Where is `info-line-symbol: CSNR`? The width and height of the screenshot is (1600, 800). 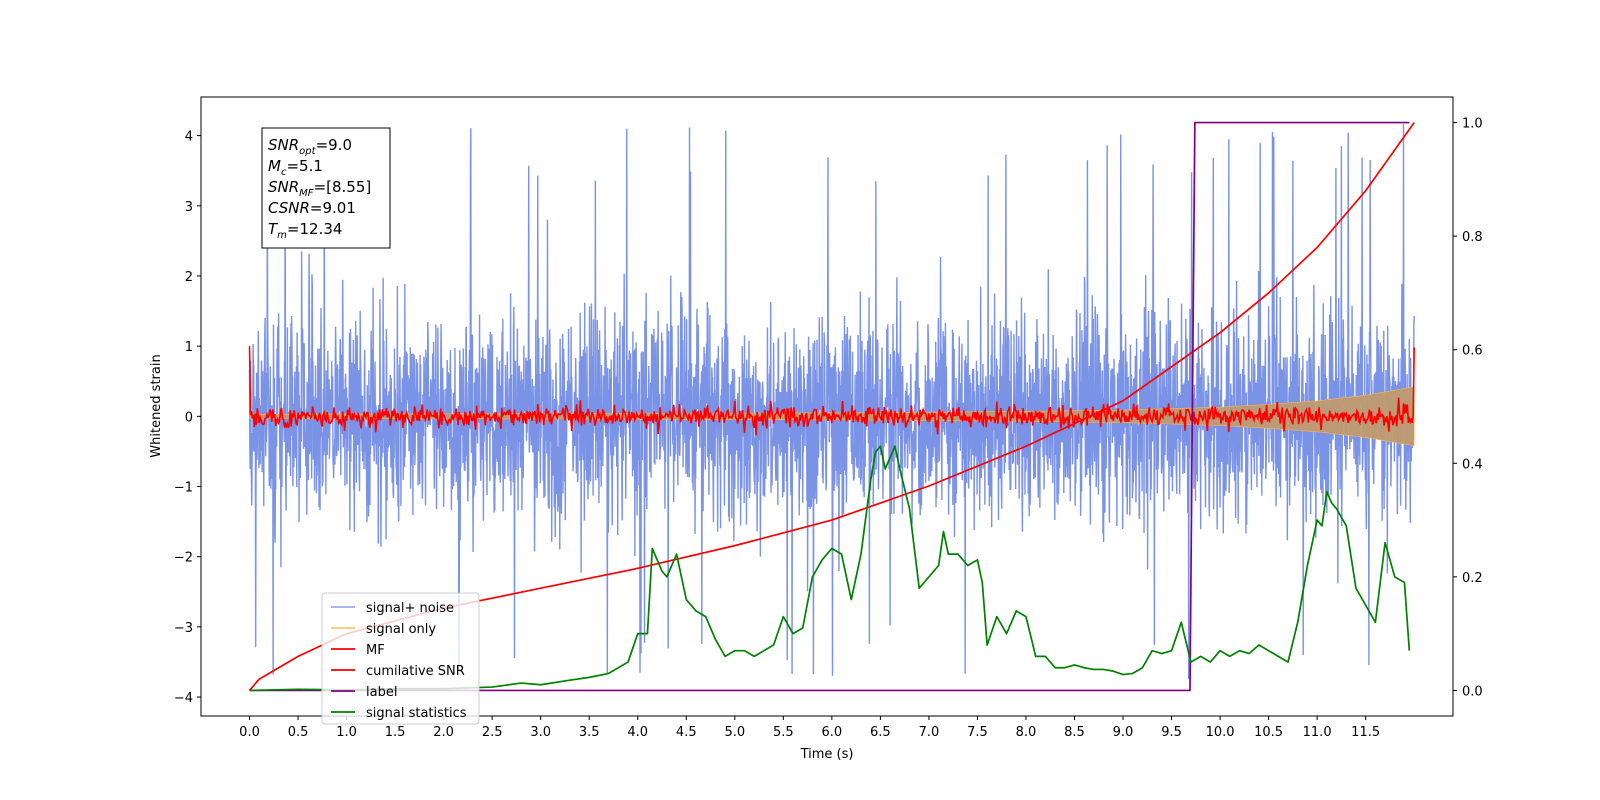
info-line-symbol: CSNR is located at coordinates (289, 208).